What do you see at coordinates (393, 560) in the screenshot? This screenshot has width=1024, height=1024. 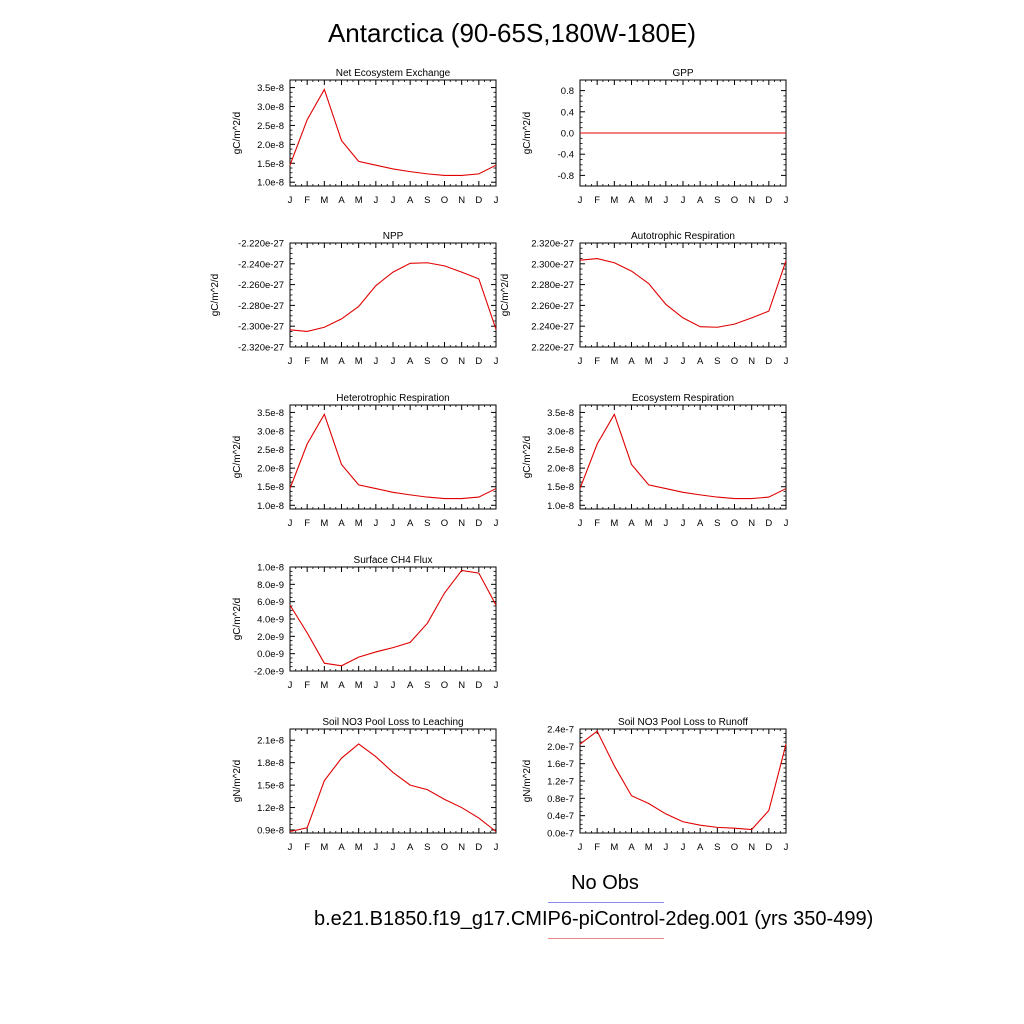 I see `chart-title: Surface CH4 Flux` at bounding box center [393, 560].